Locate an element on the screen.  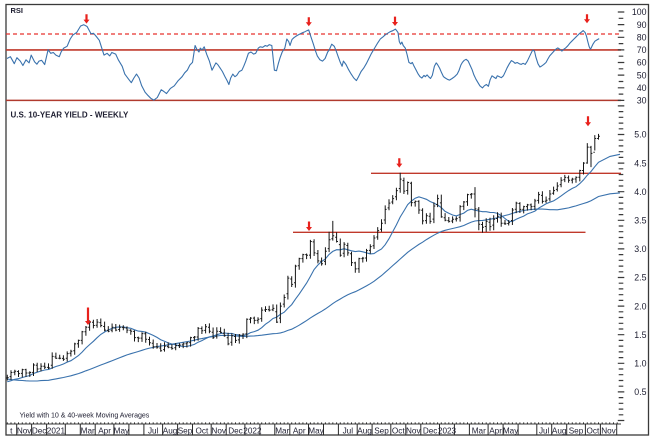
svg-text: 2.5 is located at coordinates (640, 278).